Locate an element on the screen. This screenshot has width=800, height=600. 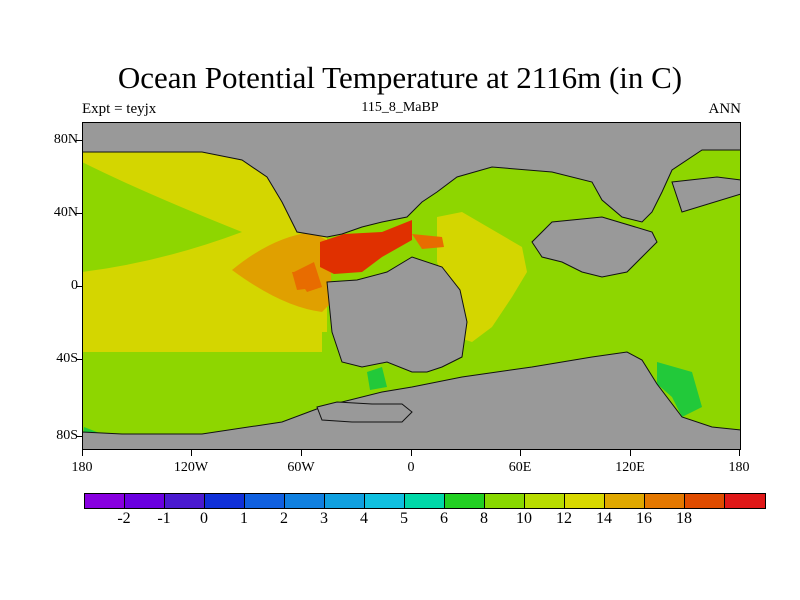
lon-label-180e: 180 is located at coordinates (739, 467).